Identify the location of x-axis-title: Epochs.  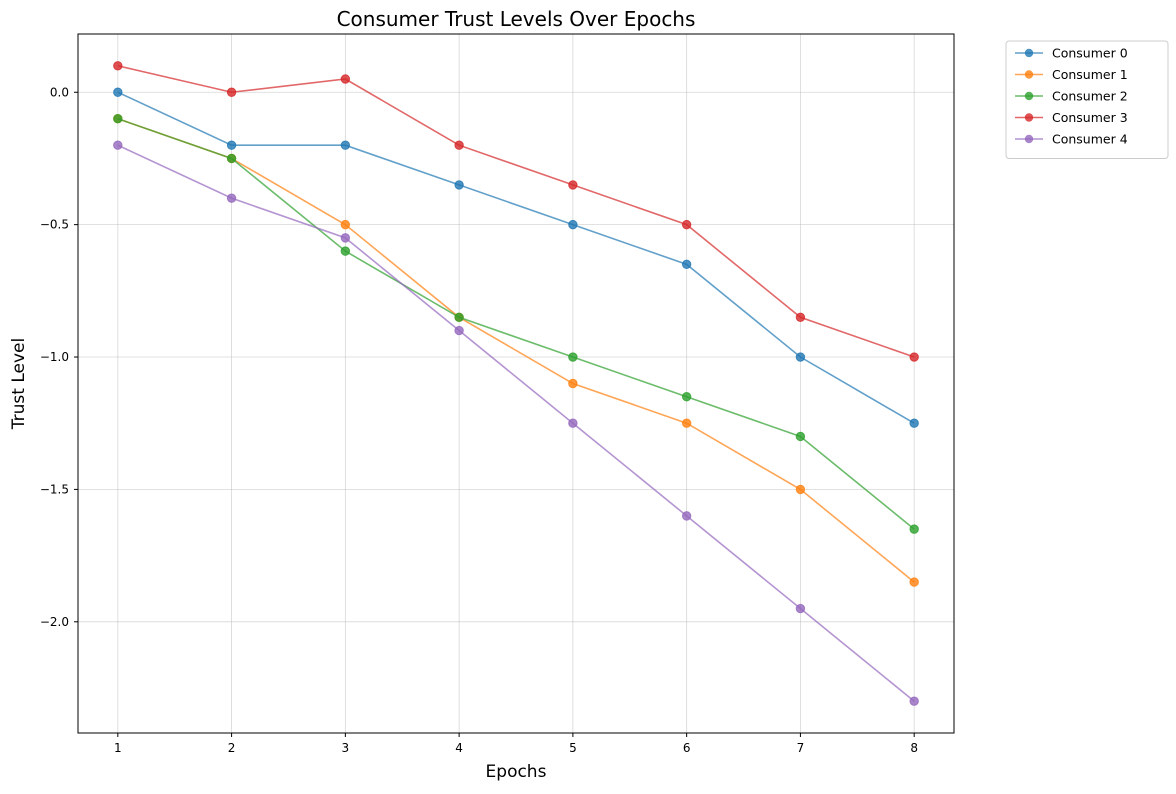
(516, 772).